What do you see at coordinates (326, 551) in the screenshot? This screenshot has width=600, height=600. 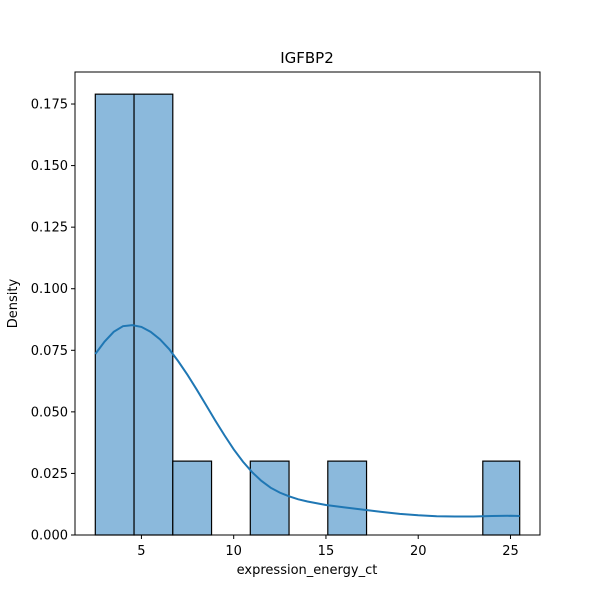 I see `x-tick-label: 15` at bounding box center [326, 551].